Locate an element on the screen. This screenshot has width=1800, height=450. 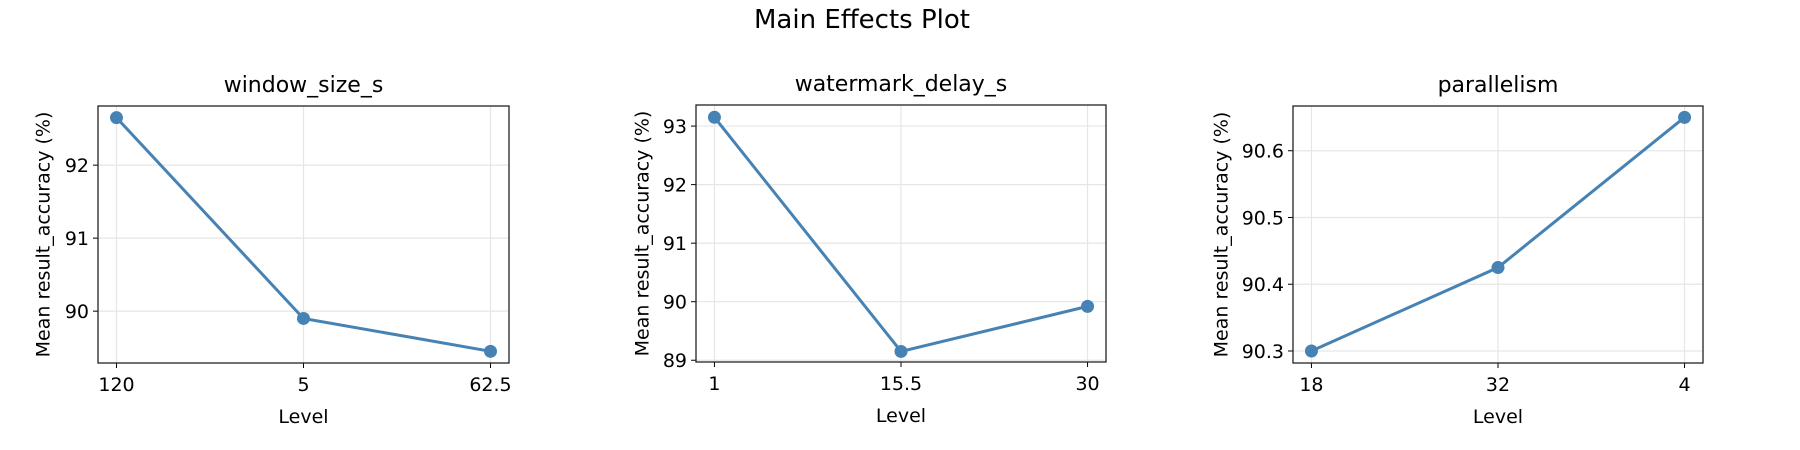
x-tick-label: 120 is located at coordinates (116, 385).